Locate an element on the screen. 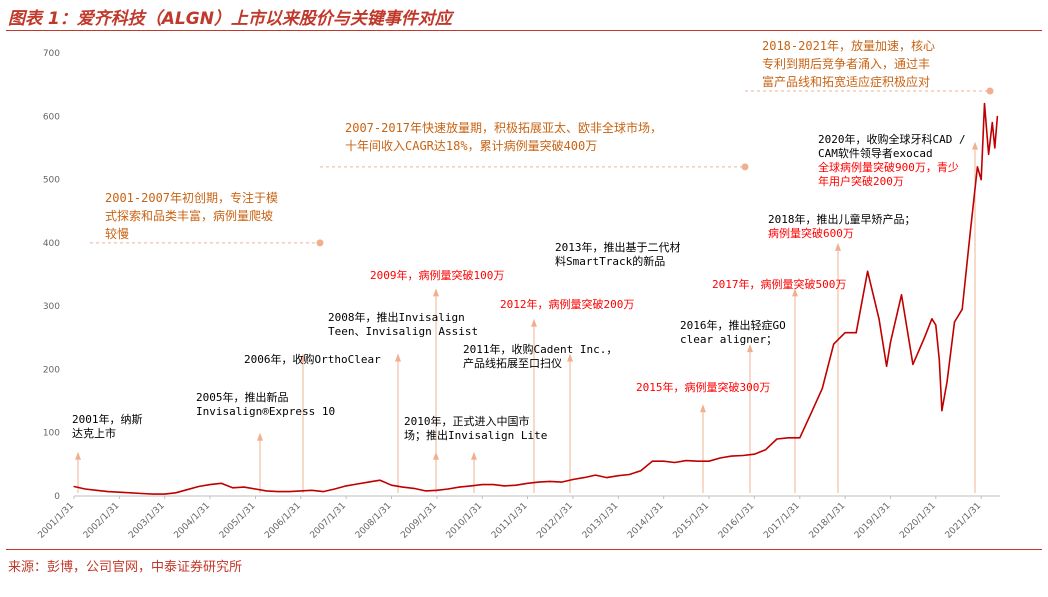  event-label: 2008年，推出Invisalign is located at coordinates (396, 317).